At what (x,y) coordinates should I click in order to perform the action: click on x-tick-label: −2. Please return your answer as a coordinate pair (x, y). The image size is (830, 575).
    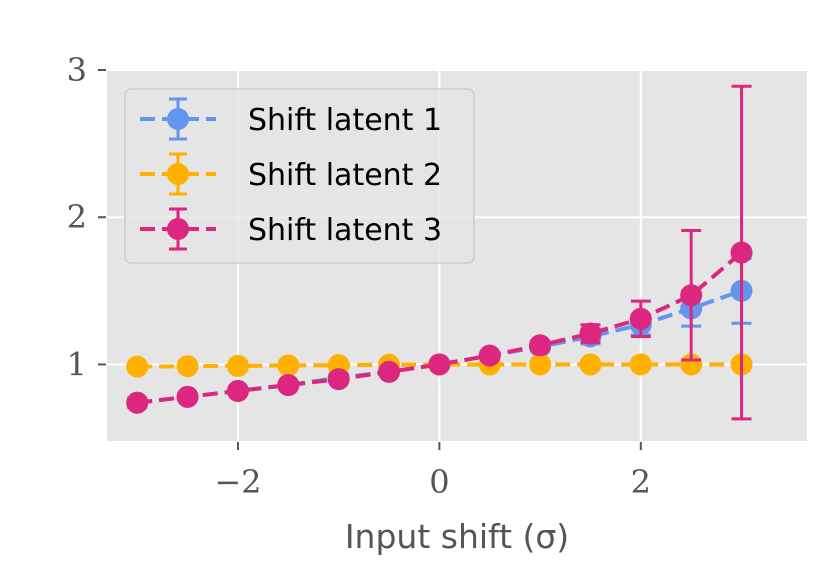
    Looking at the image, I should click on (237, 482).